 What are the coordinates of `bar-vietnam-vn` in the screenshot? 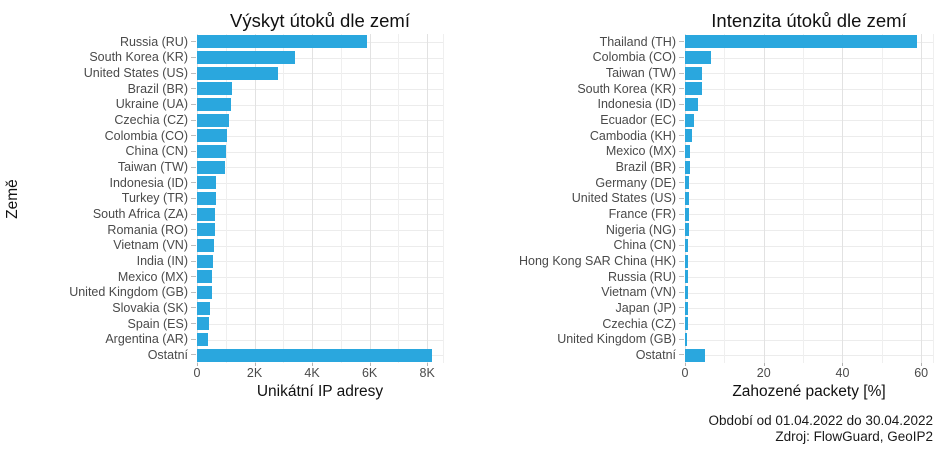 It's located at (205, 245).